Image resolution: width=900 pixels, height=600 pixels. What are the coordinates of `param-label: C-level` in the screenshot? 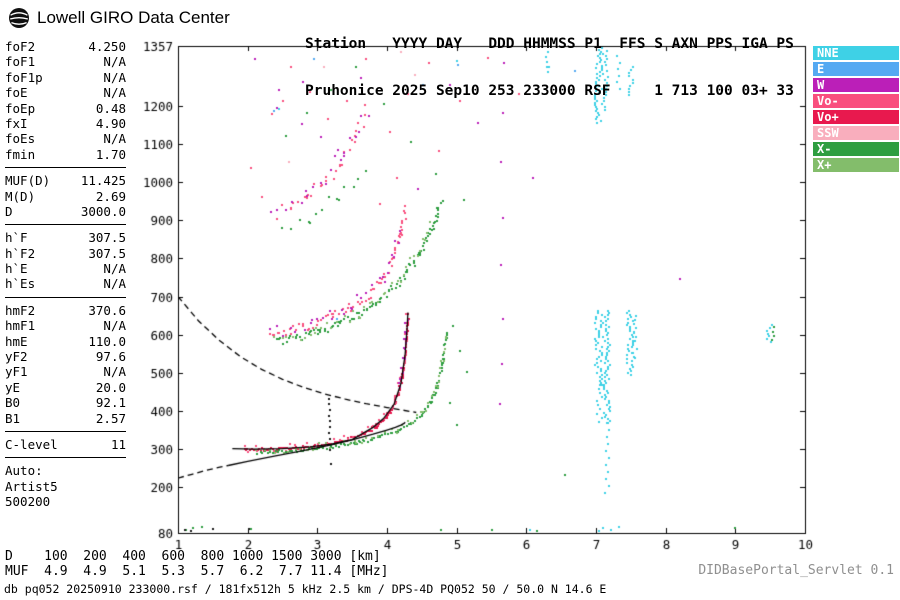 It's located at (31, 444).